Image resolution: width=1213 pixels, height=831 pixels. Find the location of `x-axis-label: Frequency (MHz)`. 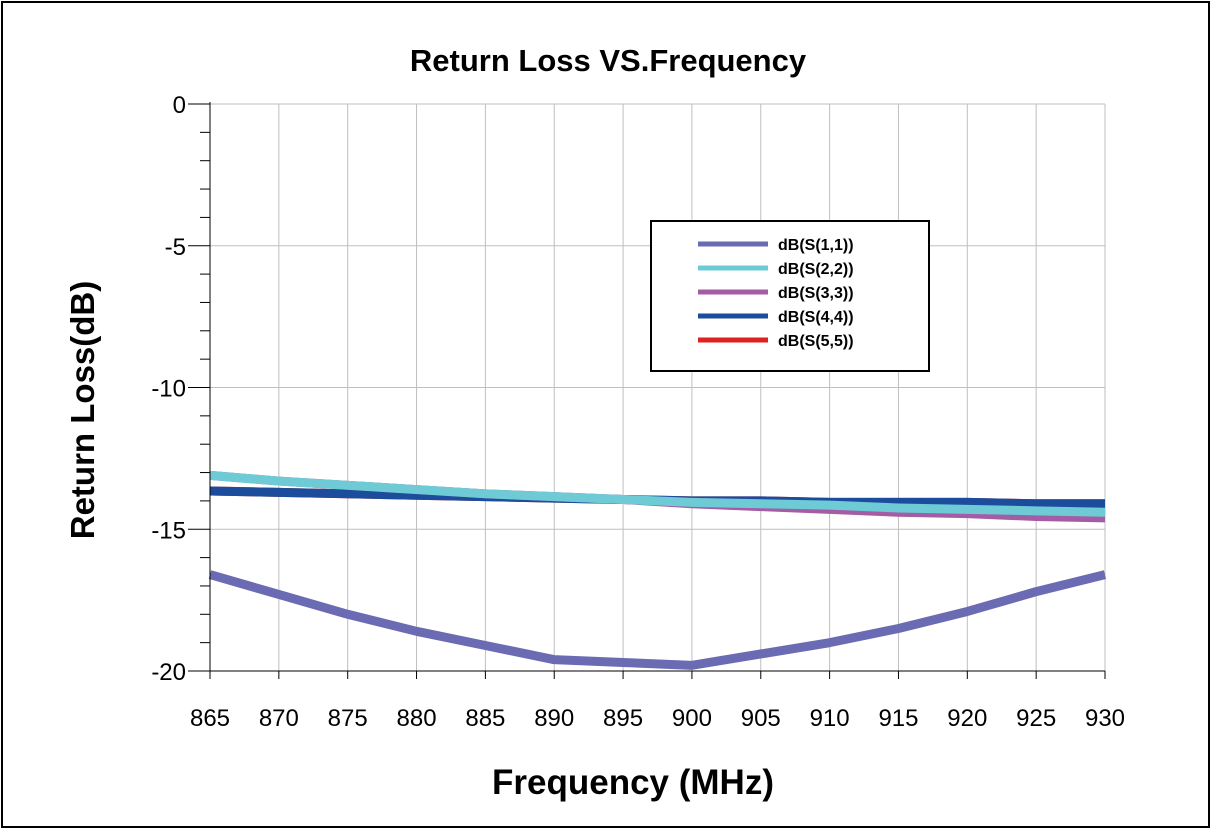

x-axis-label: Frequency (MHz) is located at coordinates (633, 782).